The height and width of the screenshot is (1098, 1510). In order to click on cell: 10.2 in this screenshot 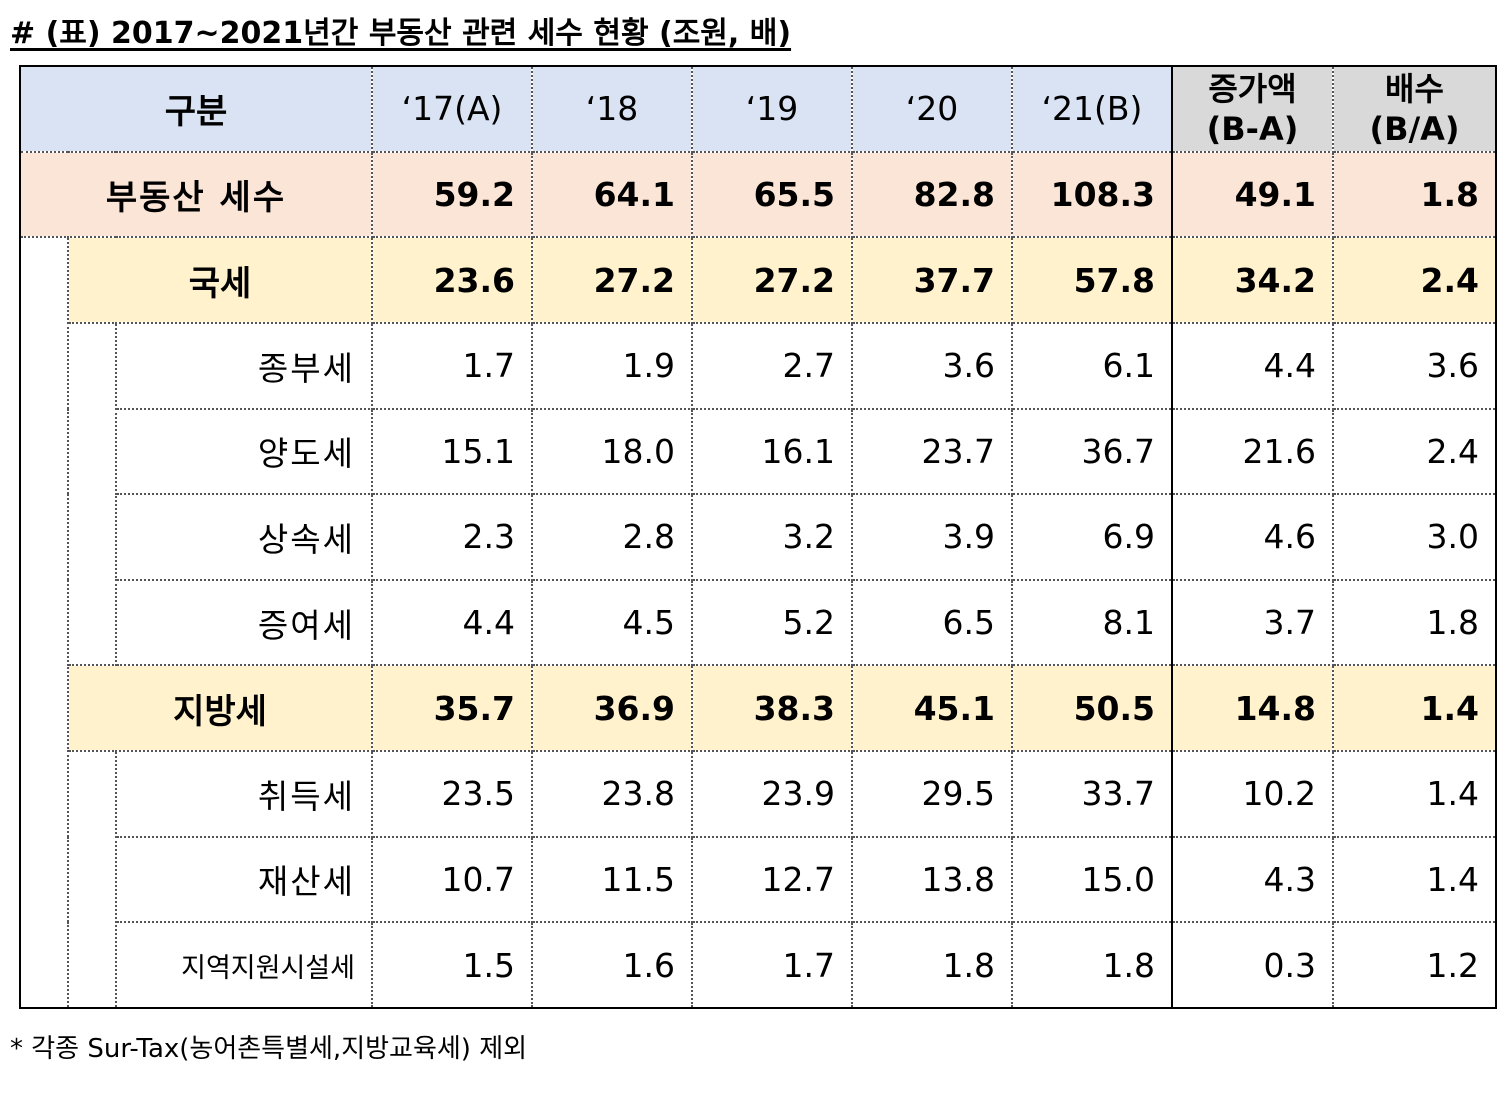, I will do `click(1252, 794)`.